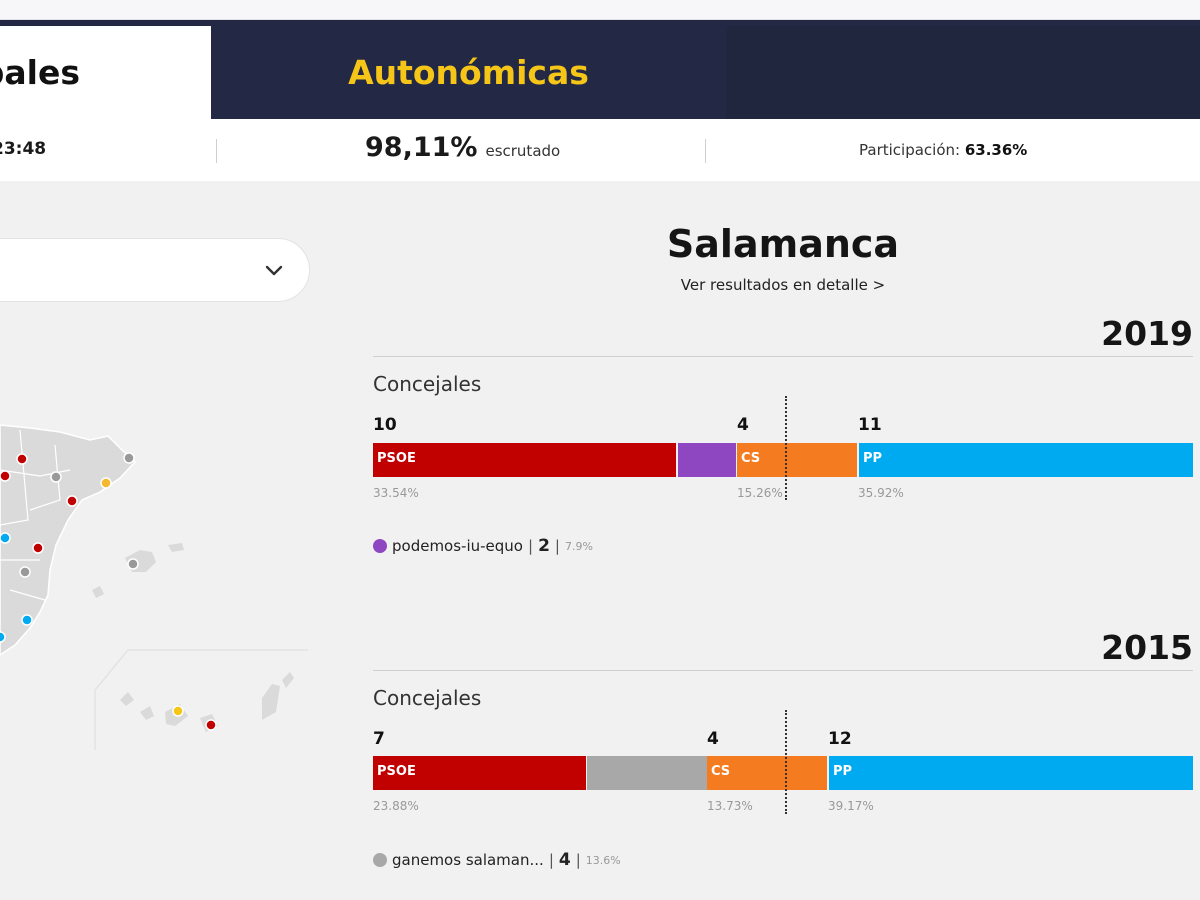  I want to click on legend-share: 13.6%, so click(603, 860).